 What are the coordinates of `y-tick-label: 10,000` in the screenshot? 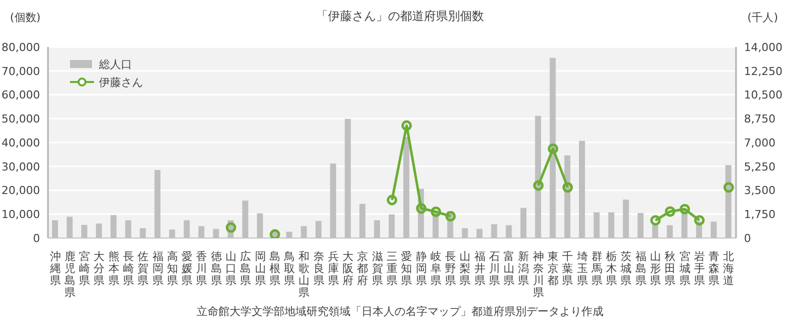 It's located at (21, 215).